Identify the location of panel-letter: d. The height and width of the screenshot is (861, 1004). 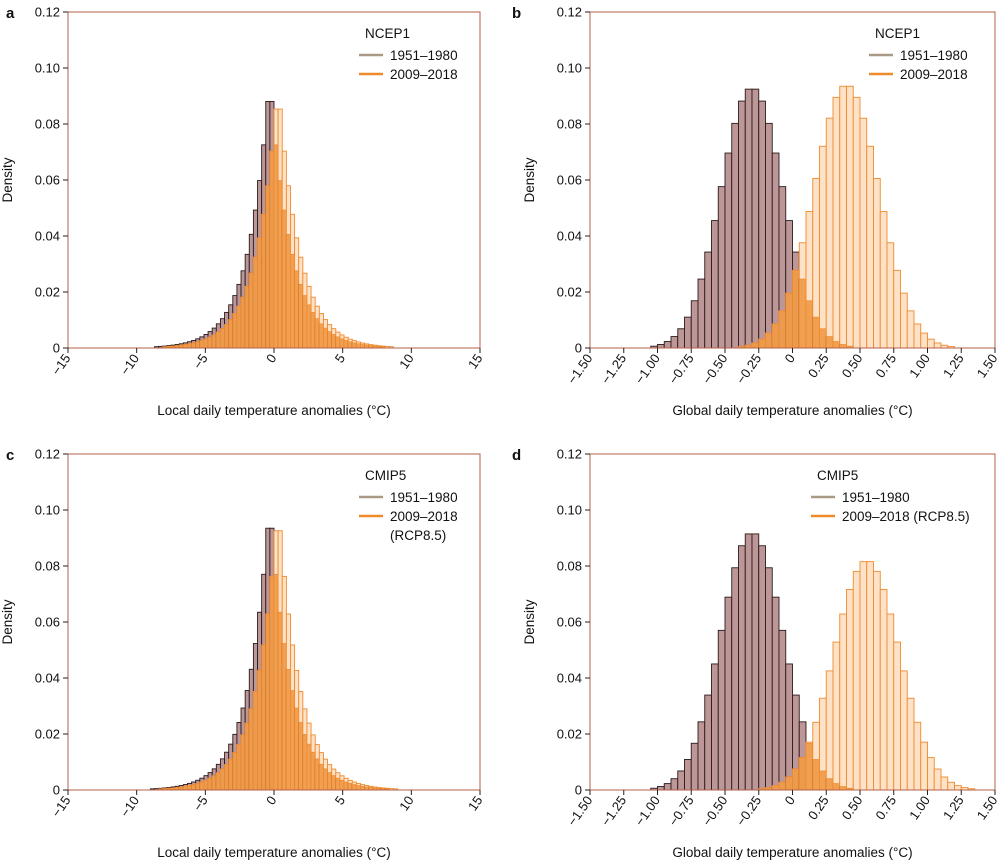
(516, 455).